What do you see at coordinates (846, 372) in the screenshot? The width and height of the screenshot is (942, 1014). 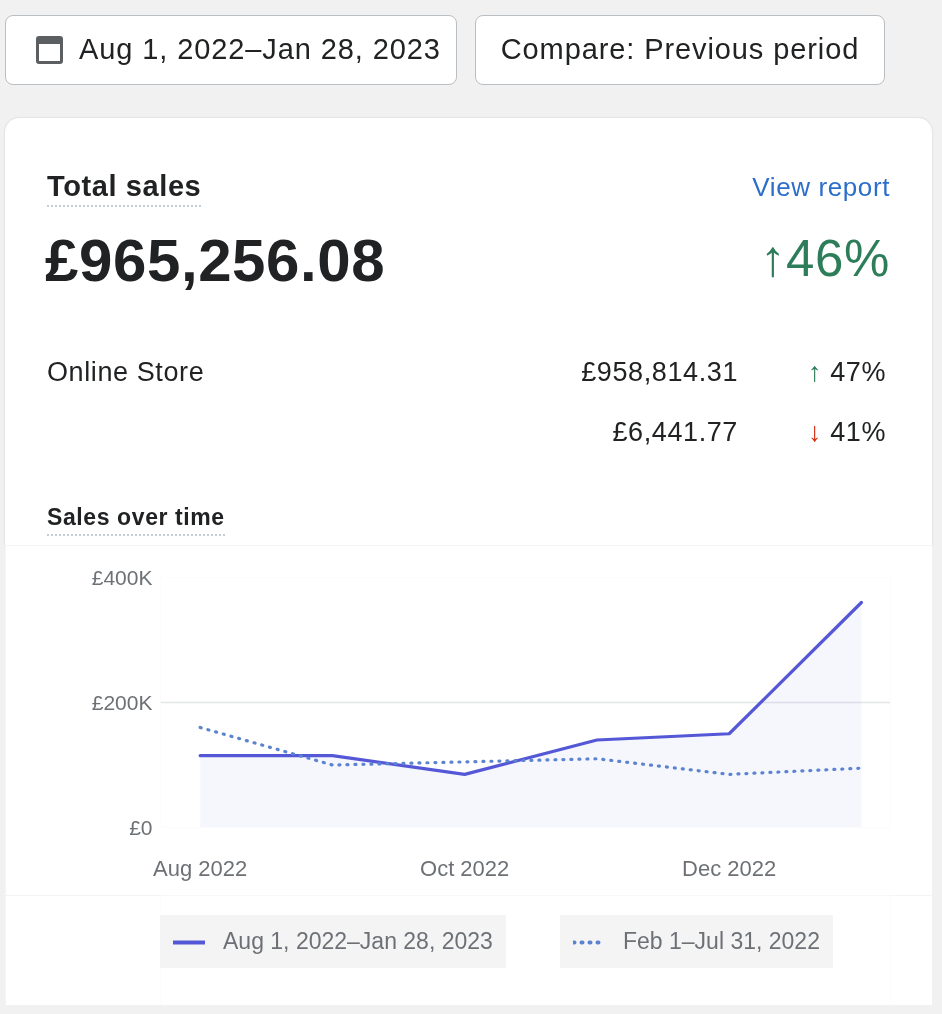 I see `text: ↑ 47%` at bounding box center [846, 372].